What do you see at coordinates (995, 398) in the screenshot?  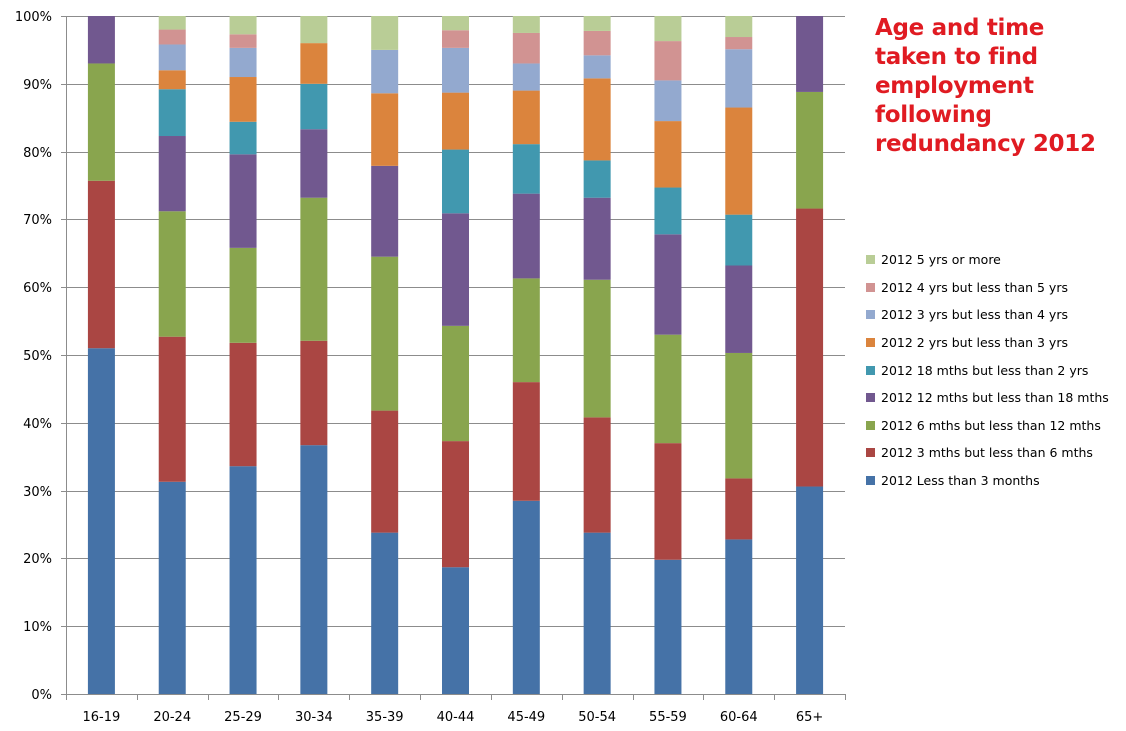 I see `legend-label: 2012 12 mths but less than 18 mths` at bounding box center [995, 398].